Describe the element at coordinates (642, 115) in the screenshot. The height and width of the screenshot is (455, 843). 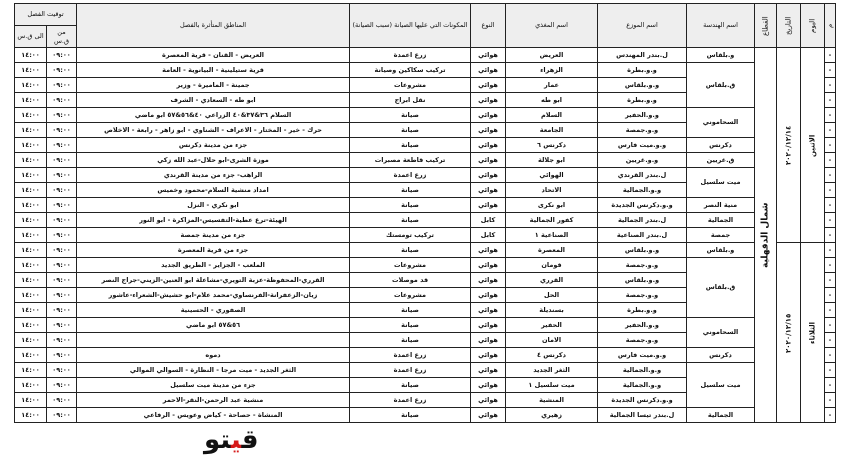
I see `distributor-cell: و.و.الحفير` at that location.